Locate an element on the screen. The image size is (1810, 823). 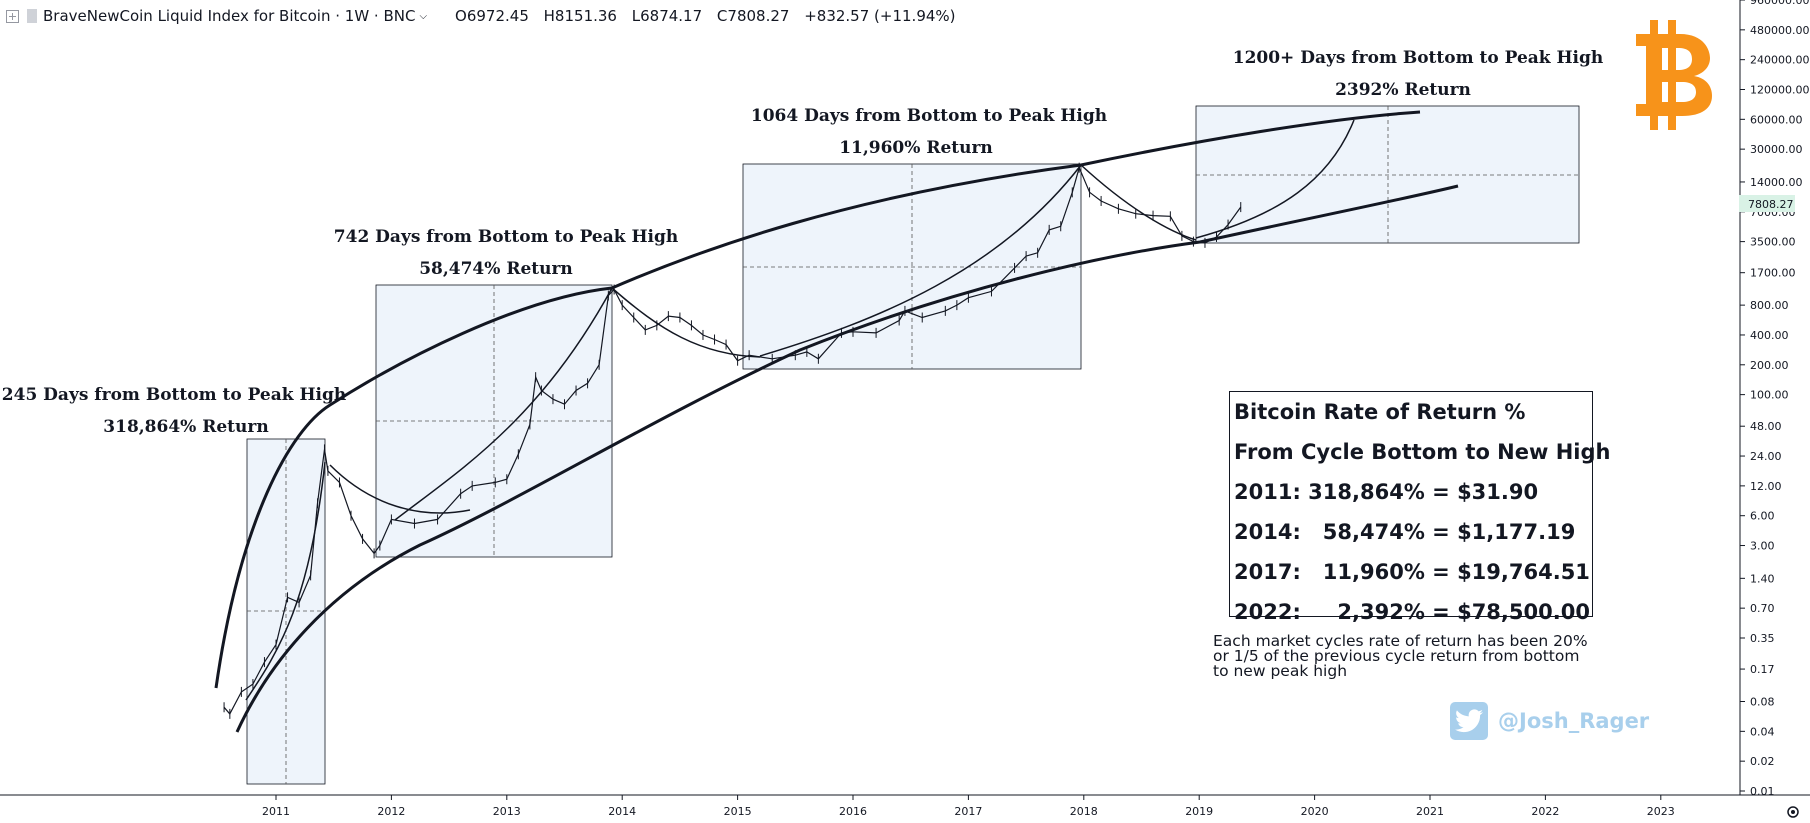
last-price-label: 7808.27 is located at coordinates (1771, 204).